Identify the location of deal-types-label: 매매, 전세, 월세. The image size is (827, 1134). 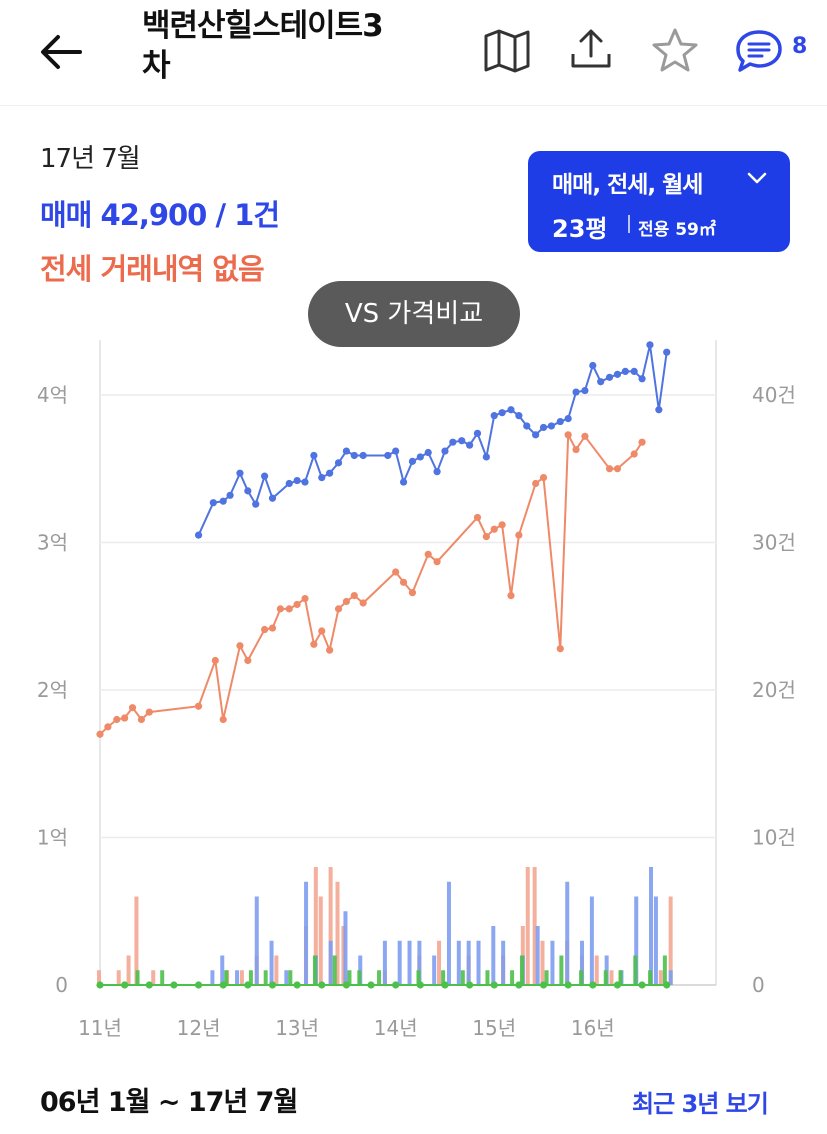
(627, 185).